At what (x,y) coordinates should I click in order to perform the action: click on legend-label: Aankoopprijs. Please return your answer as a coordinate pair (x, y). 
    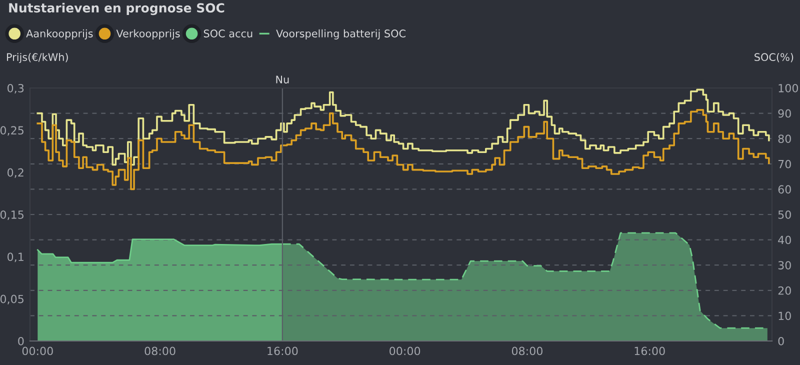
    Looking at the image, I should click on (59, 34).